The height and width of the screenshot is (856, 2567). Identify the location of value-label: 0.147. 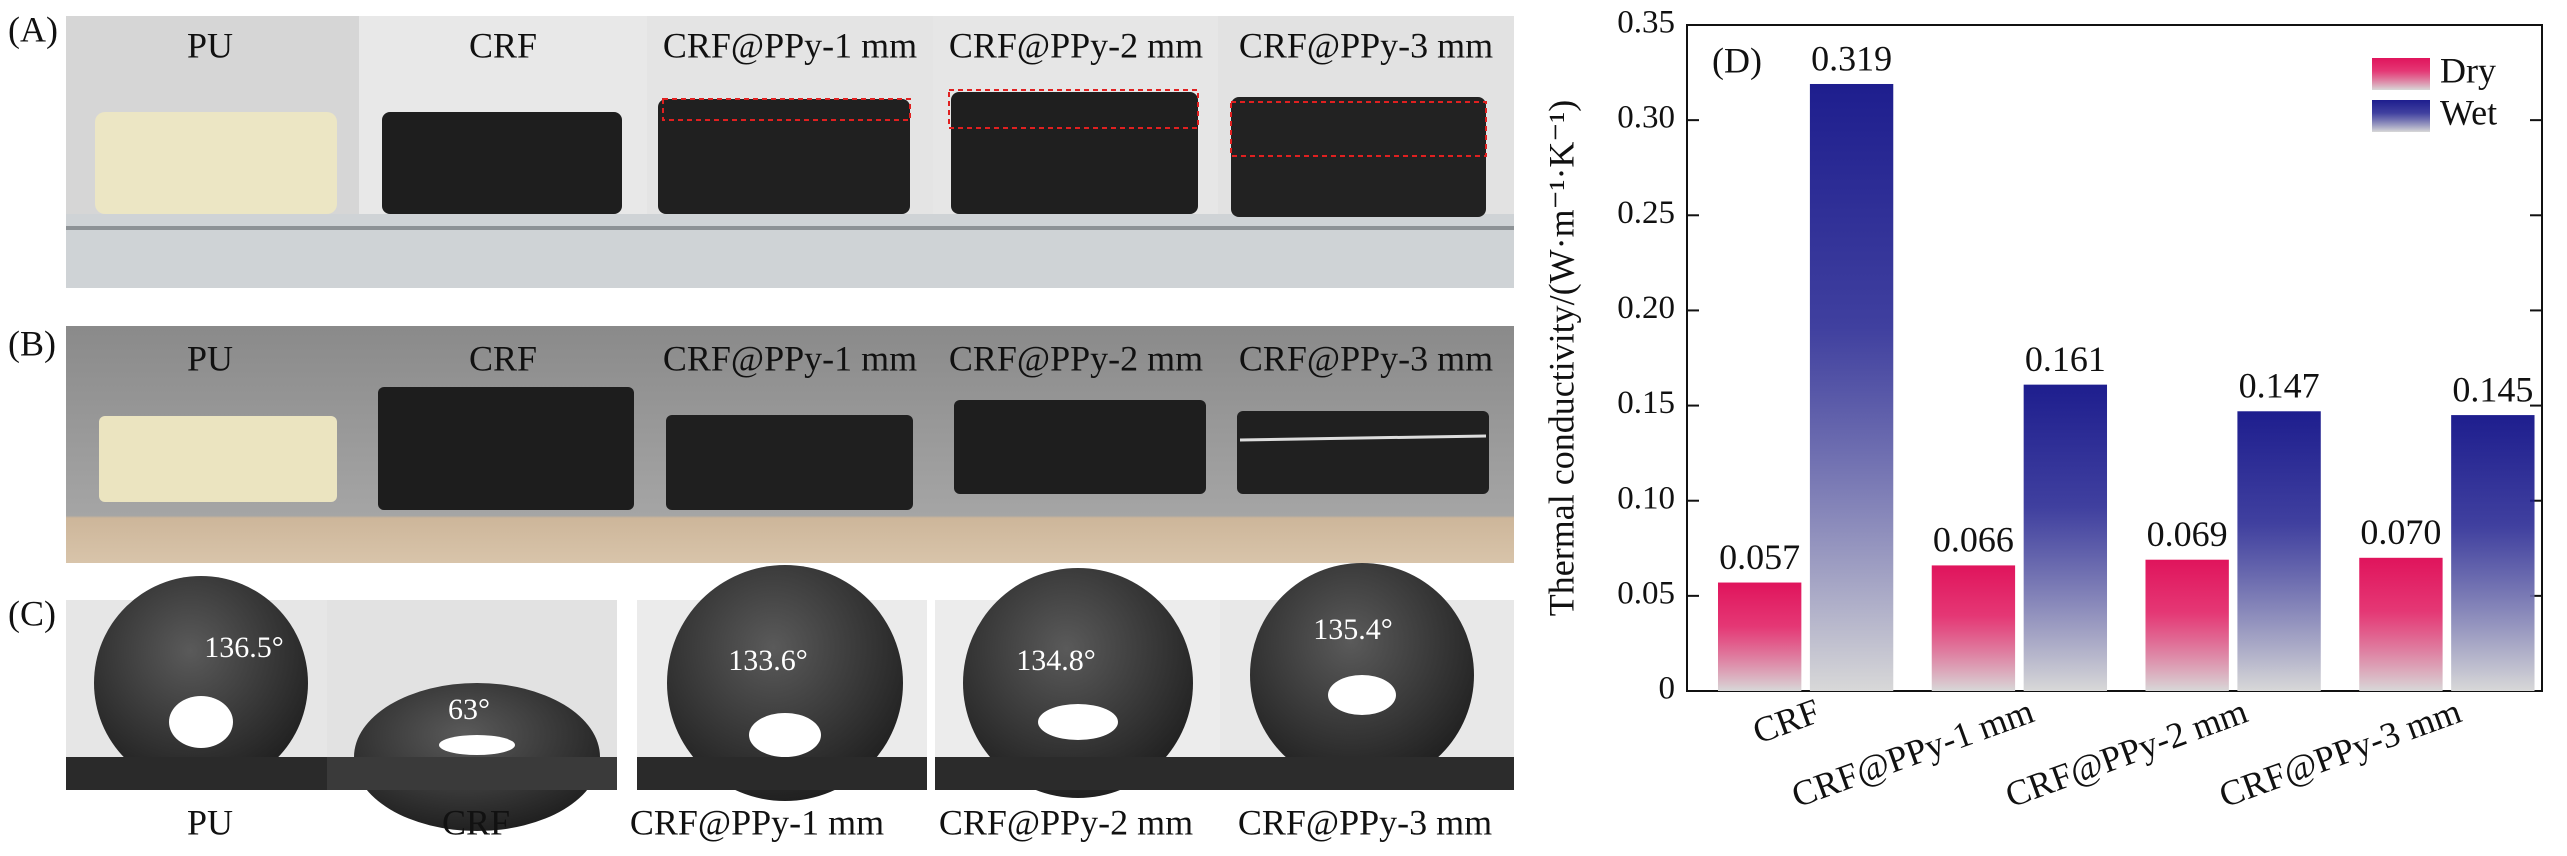
(2279, 386).